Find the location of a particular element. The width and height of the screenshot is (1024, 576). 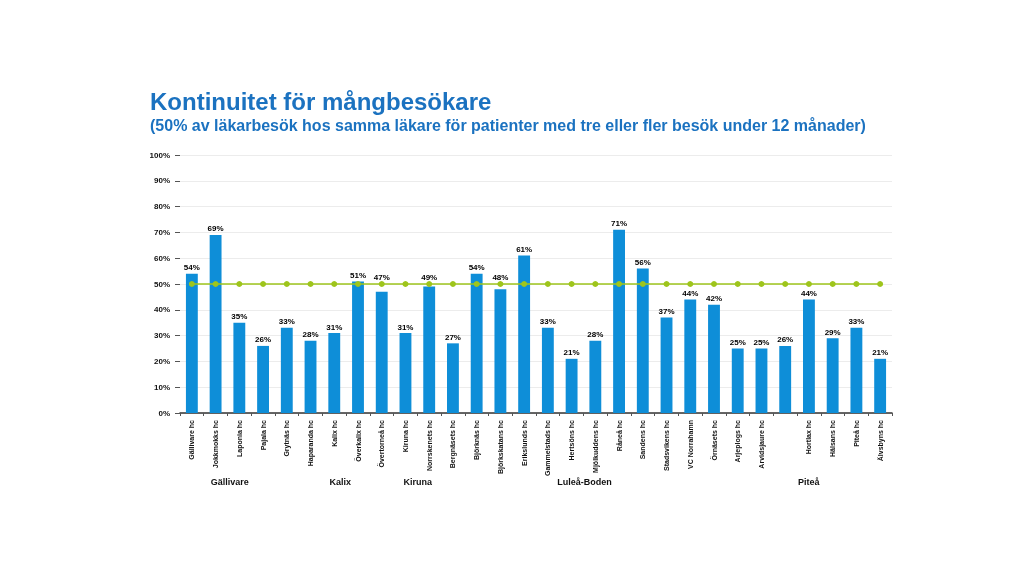

data-label: 49% is located at coordinates (429, 277).